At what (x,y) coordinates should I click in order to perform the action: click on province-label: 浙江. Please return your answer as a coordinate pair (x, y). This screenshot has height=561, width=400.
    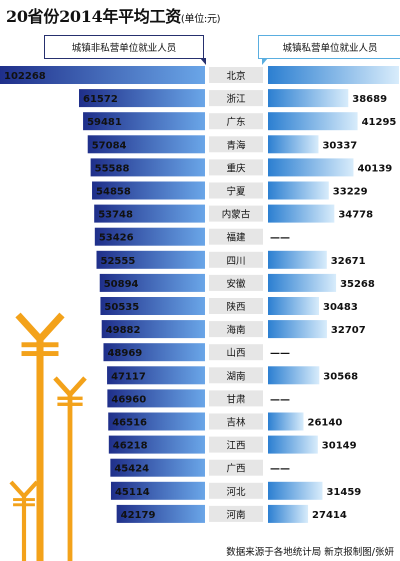
    Looking at the image, I should click on (236, 99).